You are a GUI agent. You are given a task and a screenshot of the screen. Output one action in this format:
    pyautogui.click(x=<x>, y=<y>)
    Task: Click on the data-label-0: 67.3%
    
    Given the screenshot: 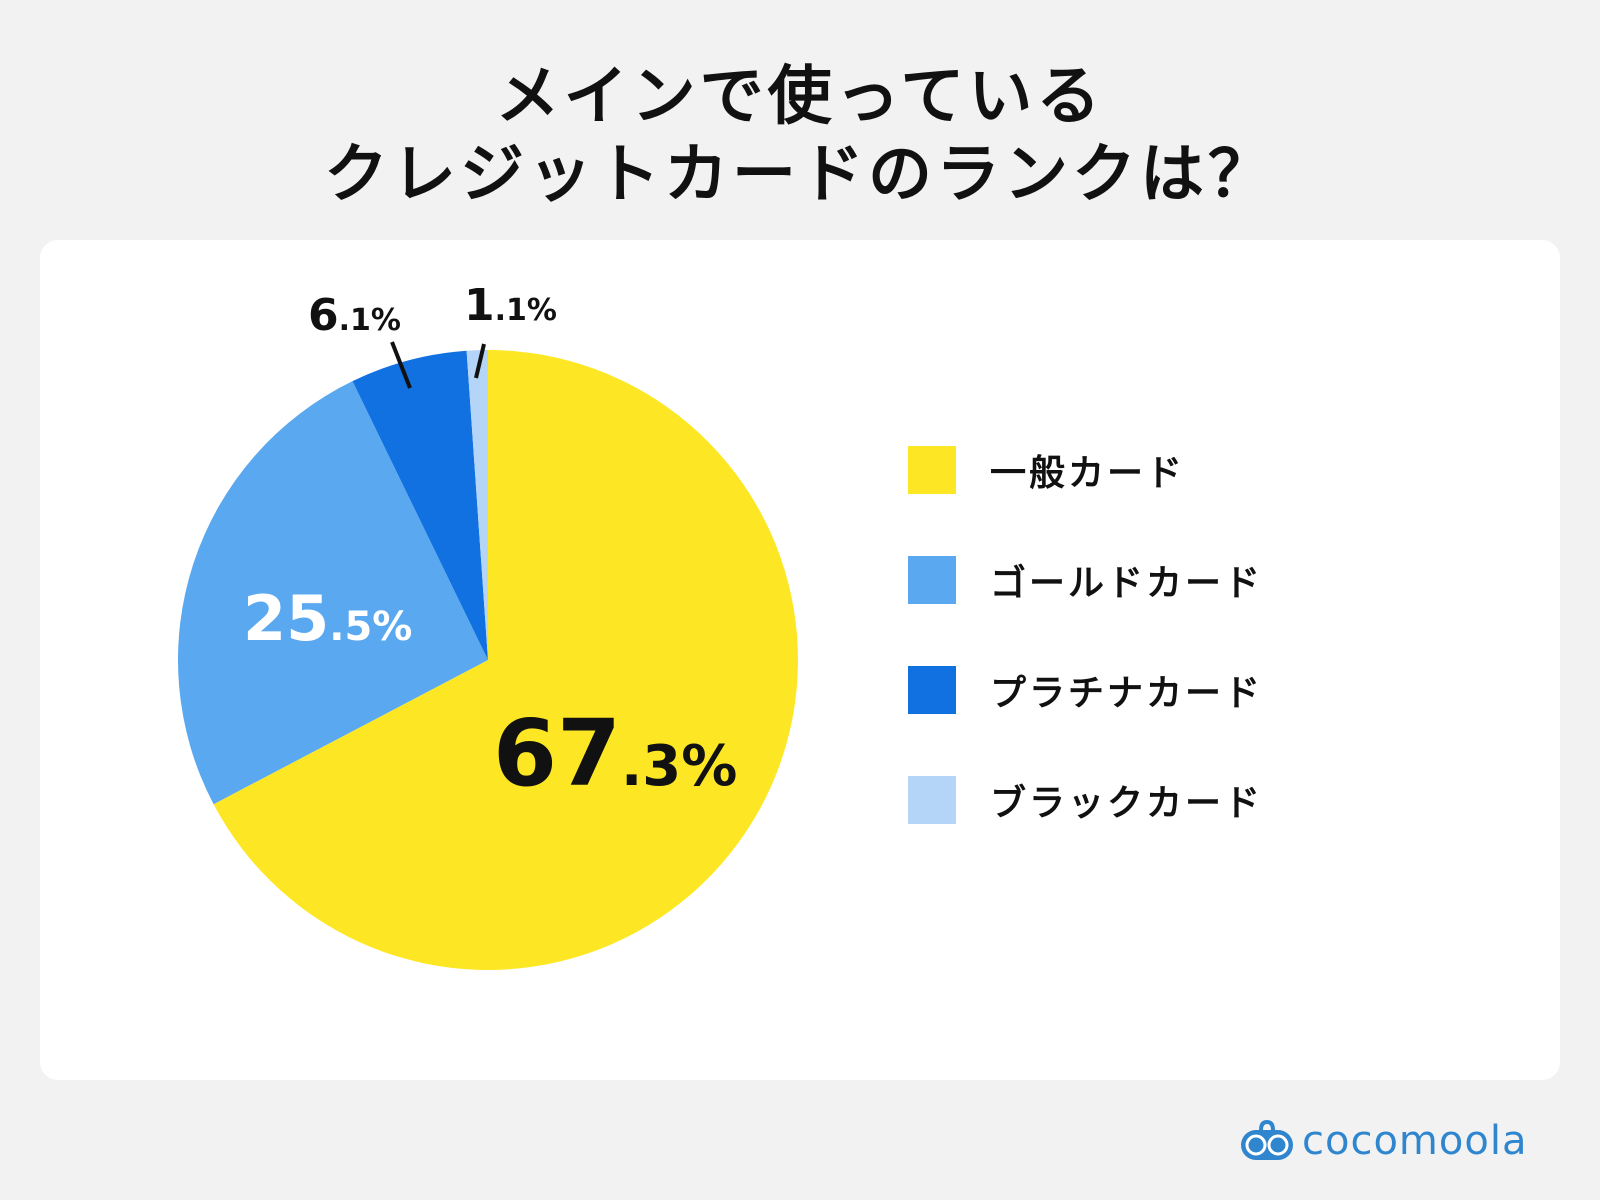 What is the action you would take?
    pyautogui.click(x=615, y=753)
    